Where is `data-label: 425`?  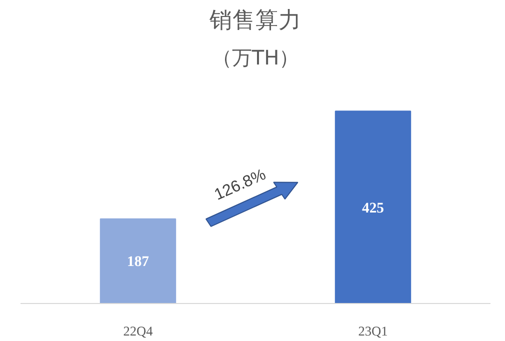
data-label: 425 is located at coordinates (373, 208).